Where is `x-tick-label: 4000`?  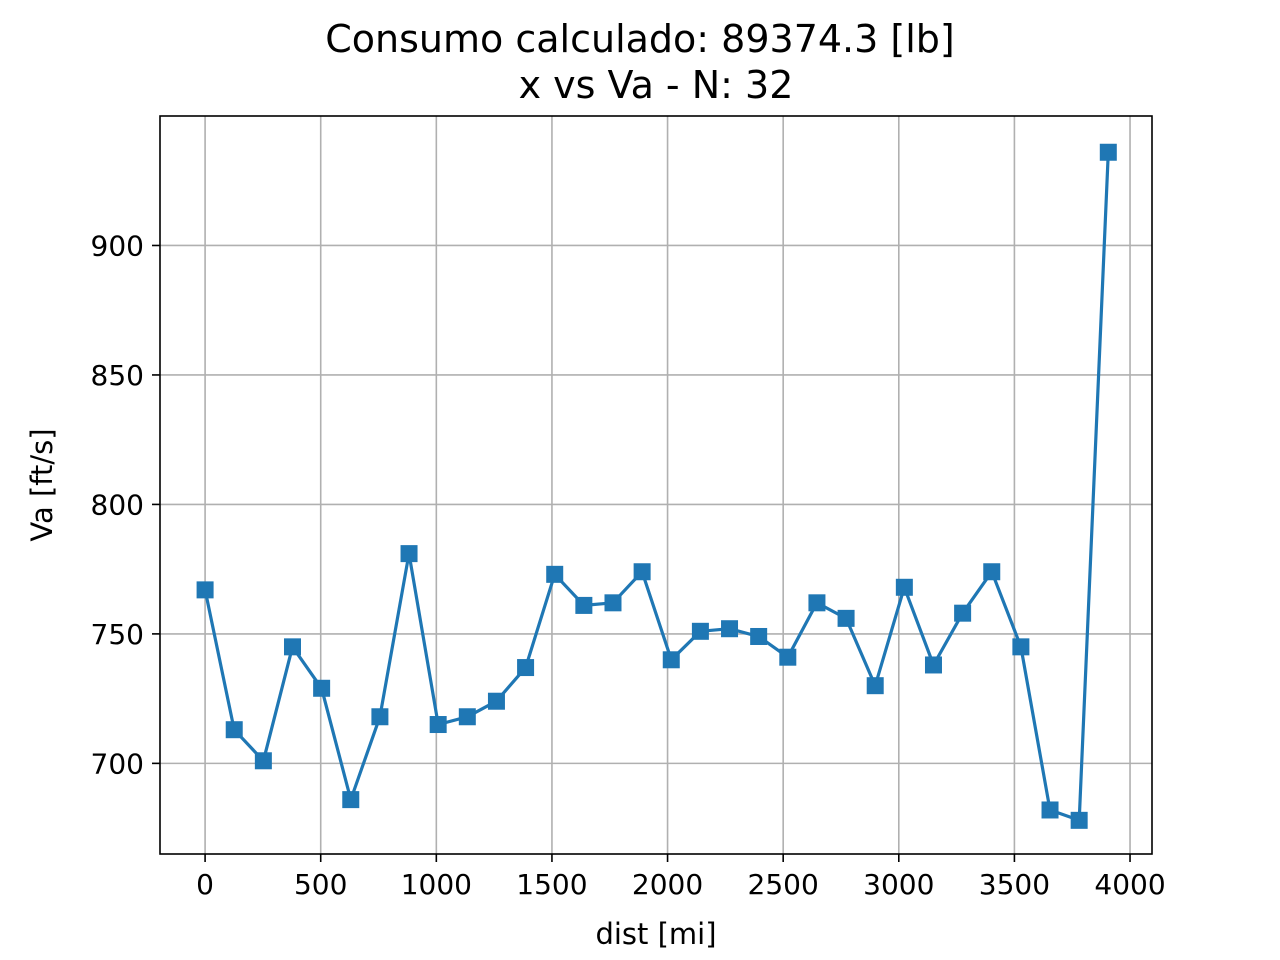
x-tick-label: 4000 is located at coordinates (1129, 884).